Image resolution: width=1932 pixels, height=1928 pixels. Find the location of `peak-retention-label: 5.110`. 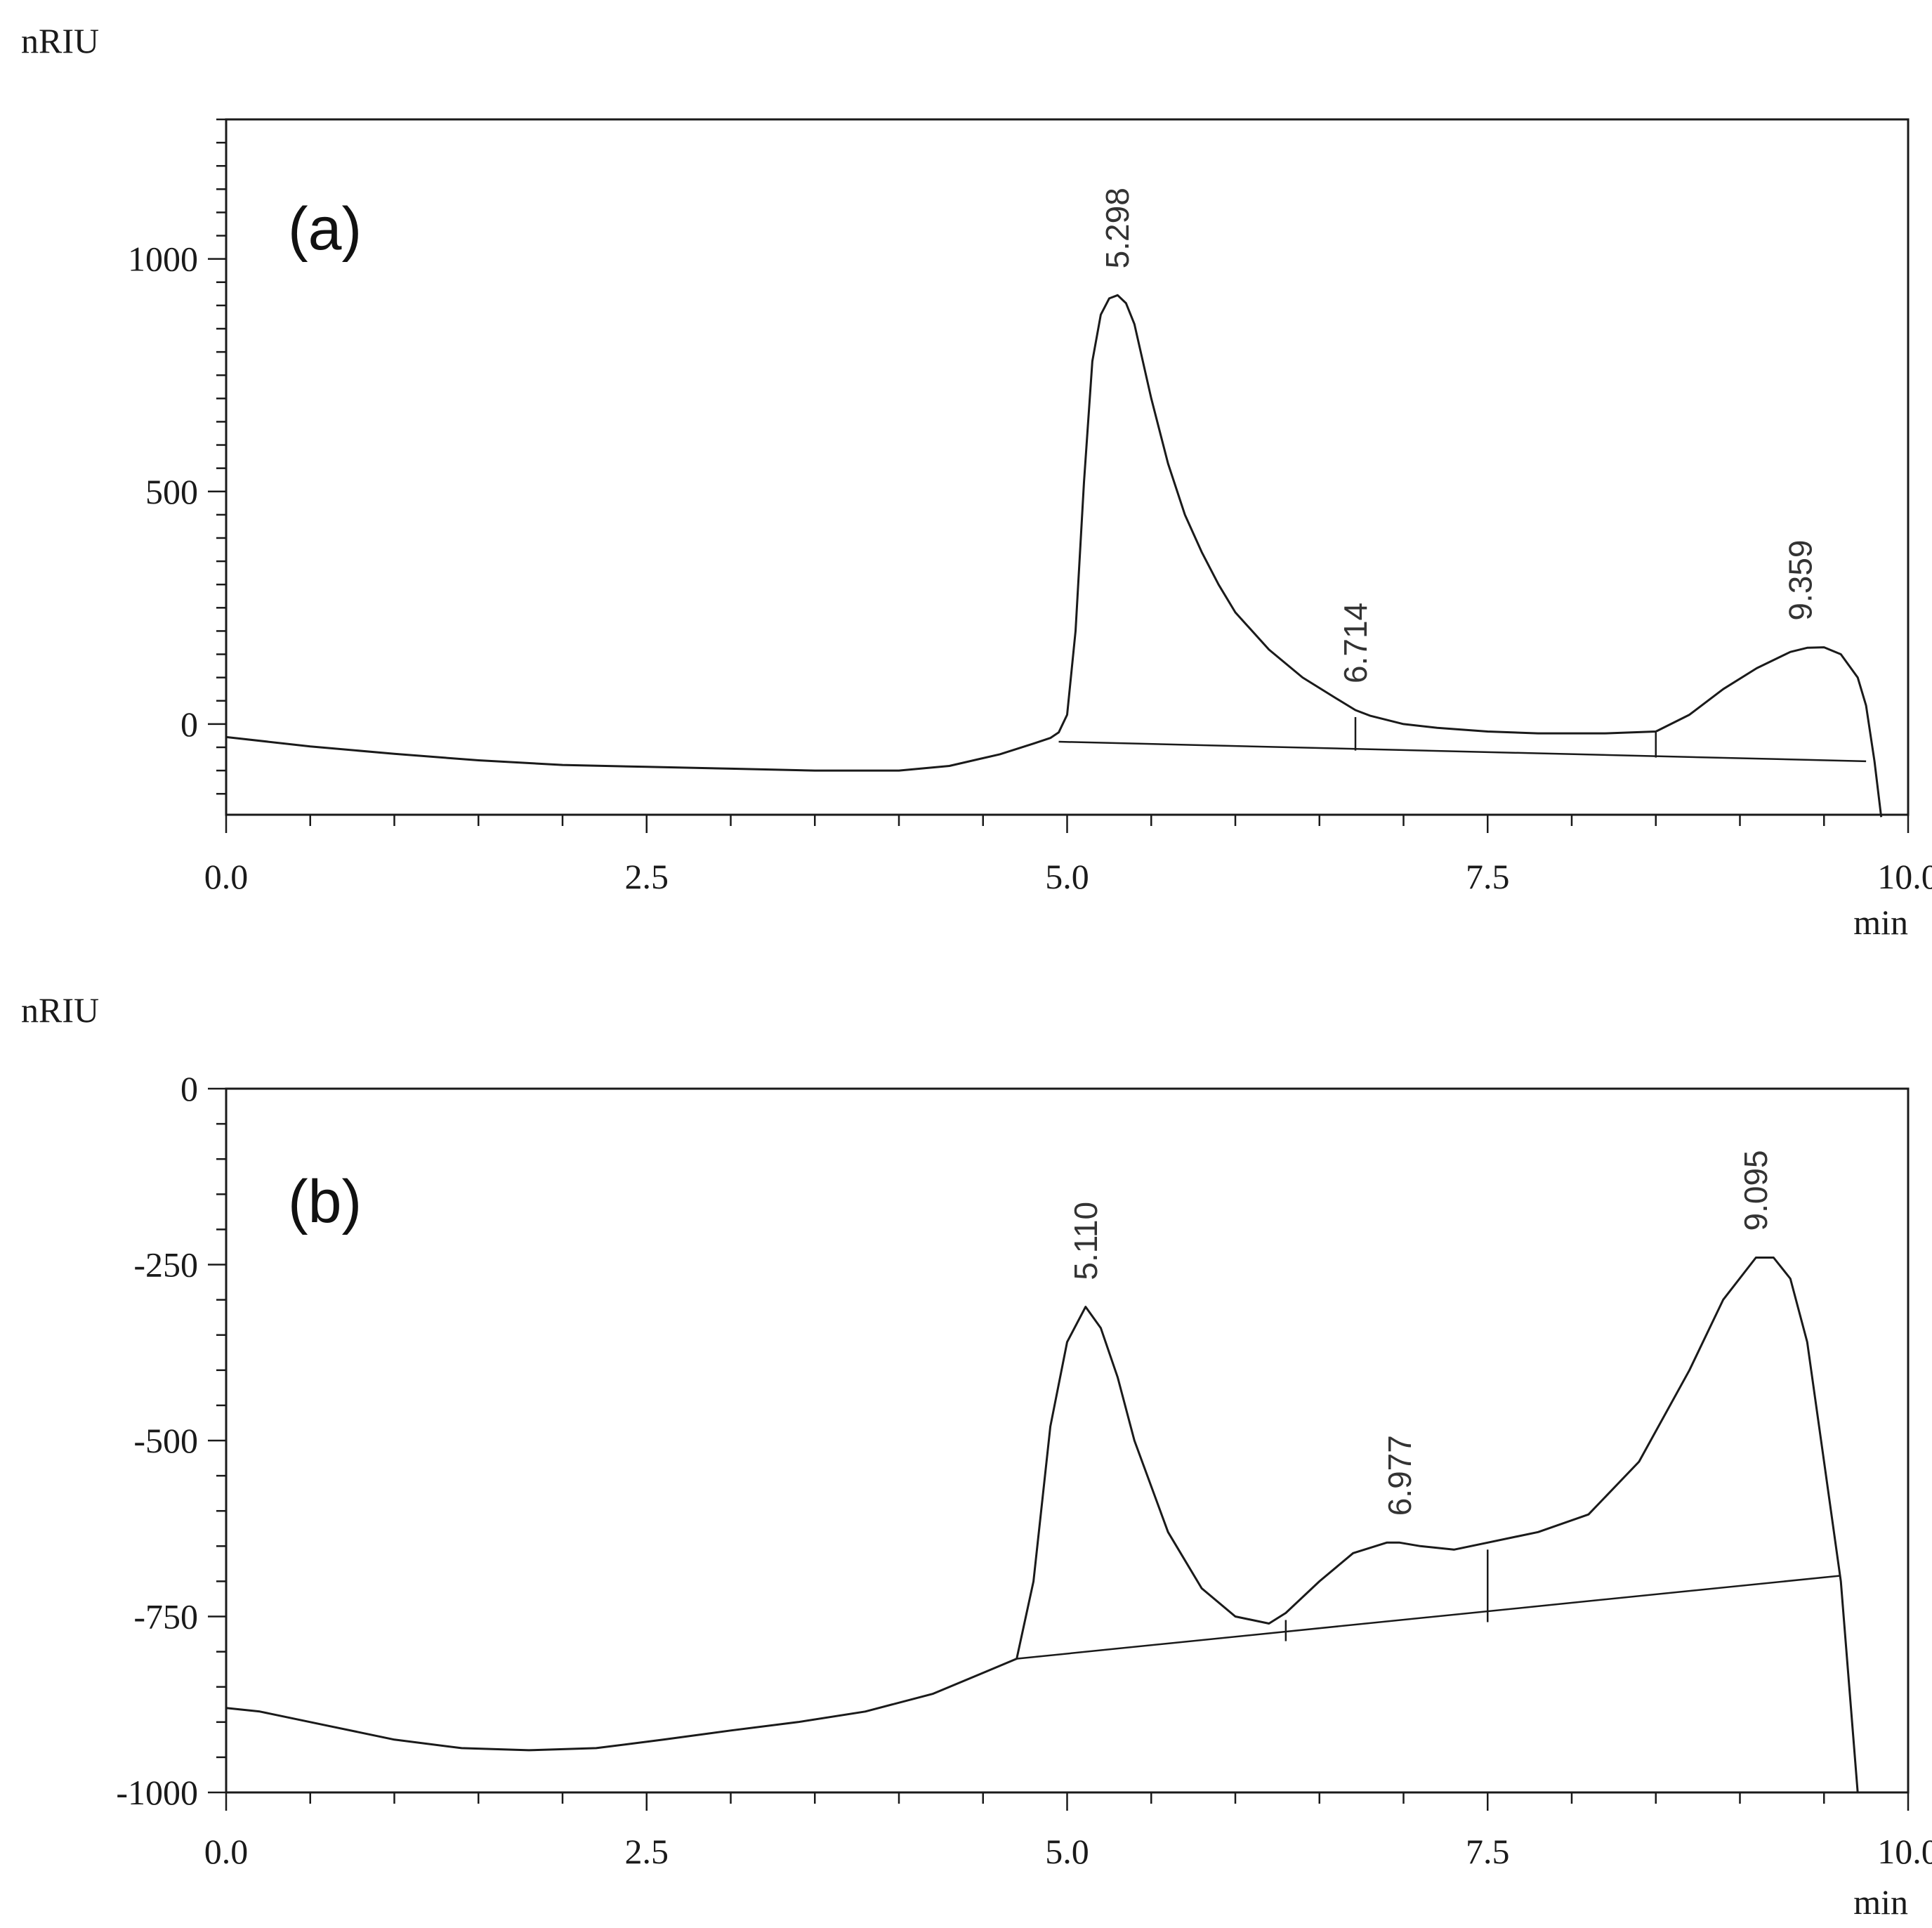

peak-retention-label: 5.110 is located at coordinates (1085, 1241).